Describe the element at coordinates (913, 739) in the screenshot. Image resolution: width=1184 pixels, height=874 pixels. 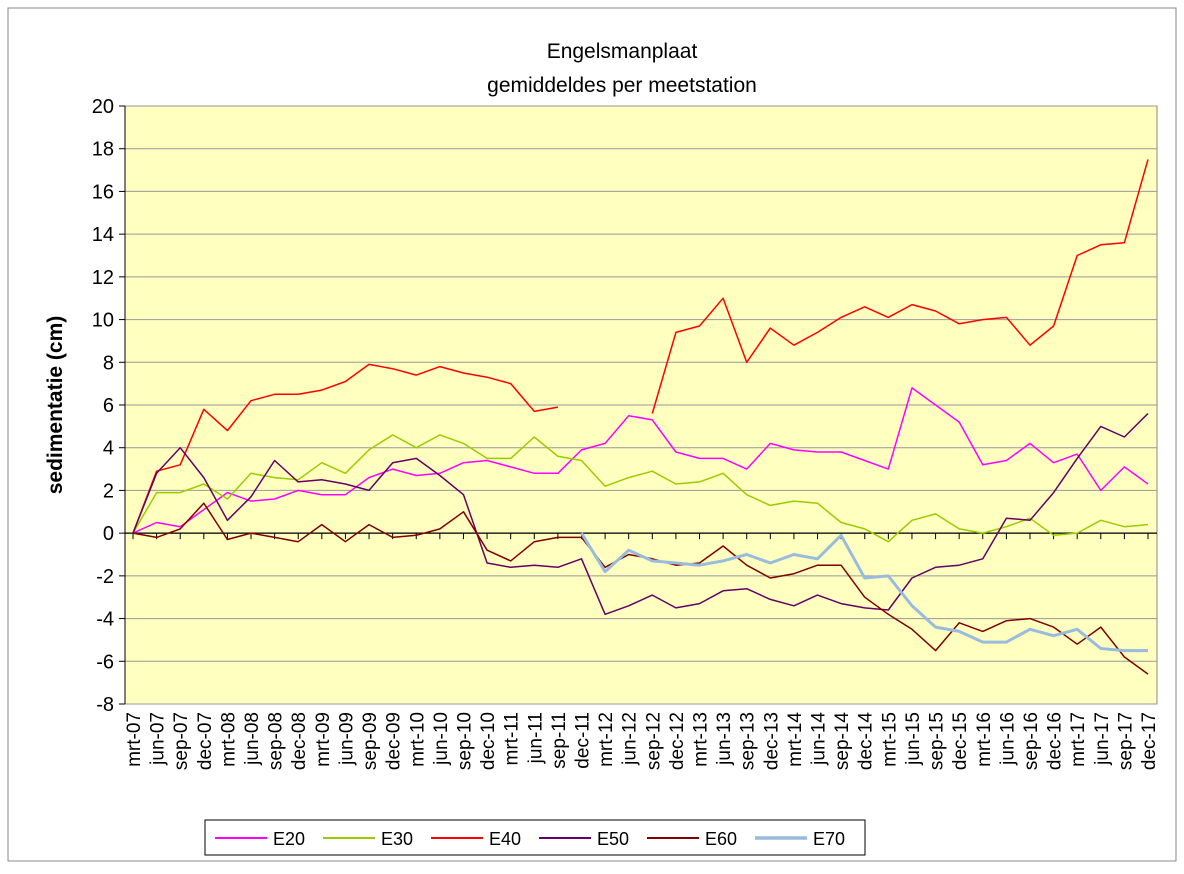
I see `x-tick-label: jun-15` at that location.